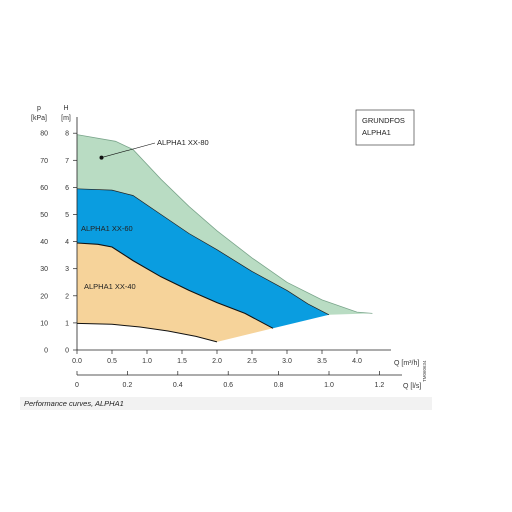 This screenshot has height=512, width=512. What do you see at coordinates (424, 371) in the screenshot?
I see `reference-code: TM060634` at bounding box center [424, 371].